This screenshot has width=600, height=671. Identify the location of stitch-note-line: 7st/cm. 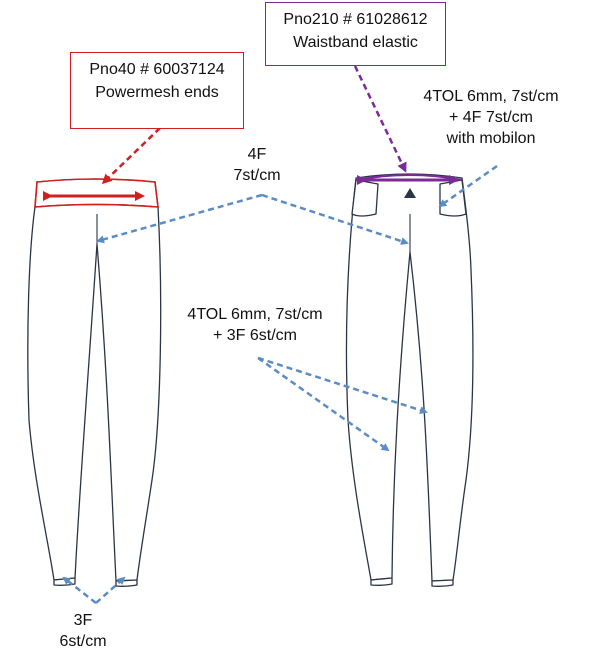
(257, 175).